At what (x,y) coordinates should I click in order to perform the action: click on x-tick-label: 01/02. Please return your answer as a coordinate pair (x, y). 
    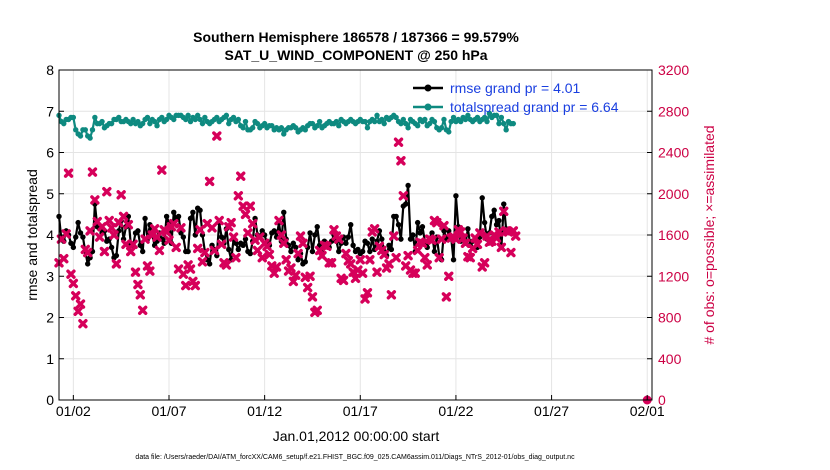
    Looking at the image, I should click on (73, 411).